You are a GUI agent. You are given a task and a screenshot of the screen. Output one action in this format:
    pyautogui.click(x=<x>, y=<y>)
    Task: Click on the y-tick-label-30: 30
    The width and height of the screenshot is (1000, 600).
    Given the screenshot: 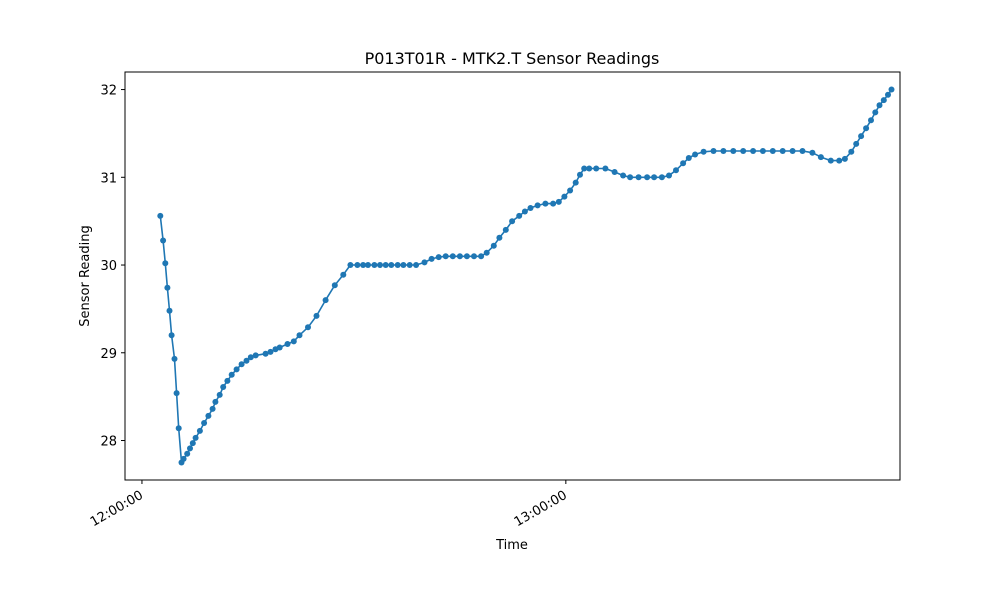 What is the action you would take?
    pyautogui.click(x=108, y=266)
    